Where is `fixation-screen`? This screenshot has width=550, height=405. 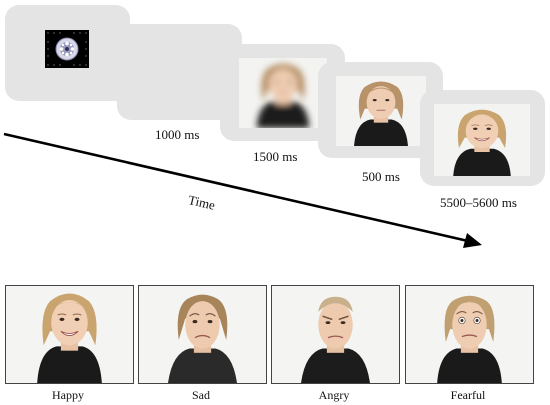 fixation-screen is located at coordinates (67, 53).